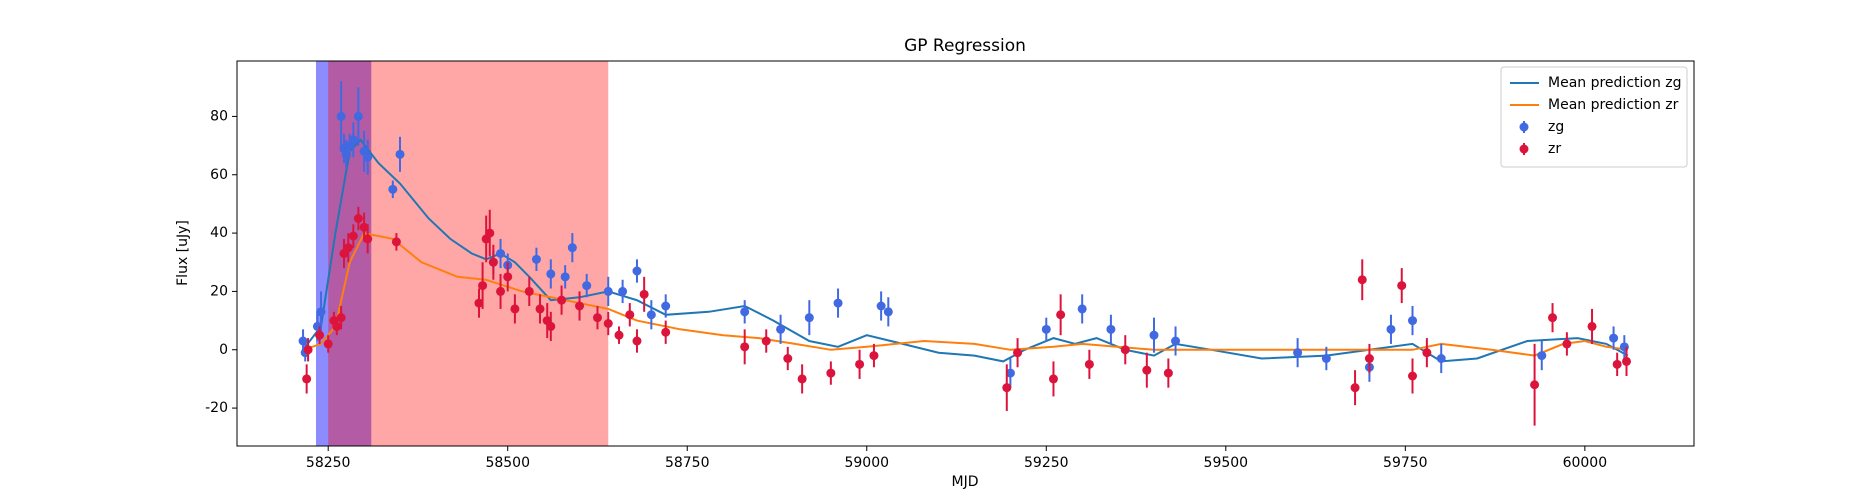  What do you see at coordinates (1554, 149) in the screenshot?
I see `legend-label: zr` at bounding box center [1554, 149].